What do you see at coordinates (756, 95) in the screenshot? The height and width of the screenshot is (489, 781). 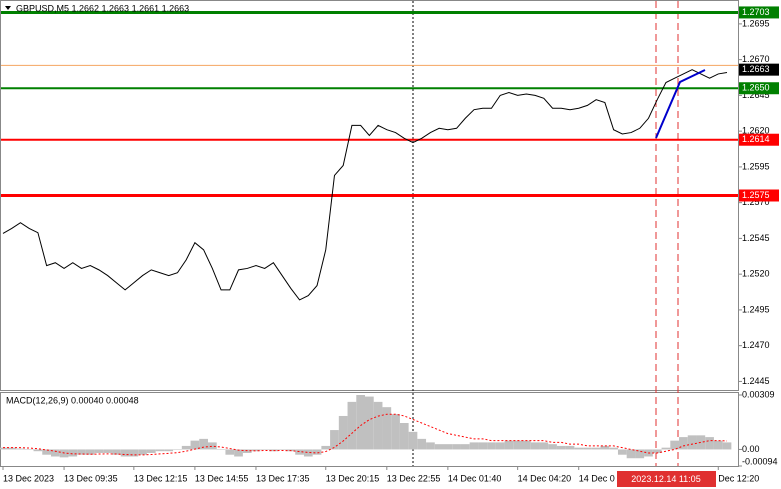 I see `y-tick-label: 1.2645` at bounding box center [756, 95].